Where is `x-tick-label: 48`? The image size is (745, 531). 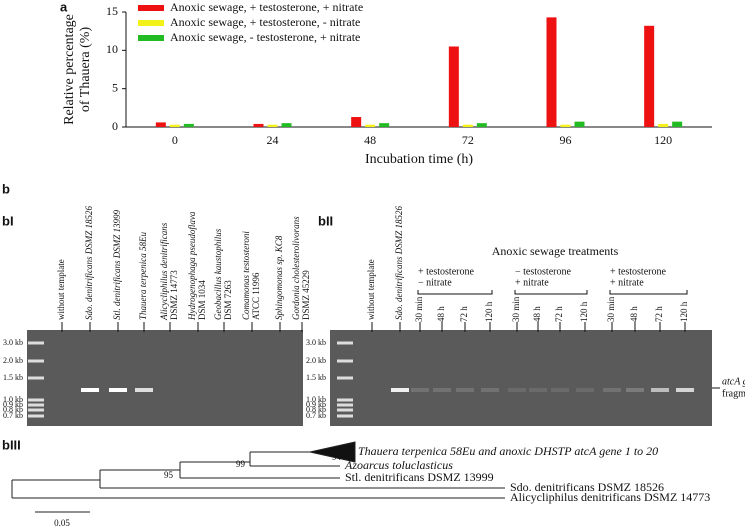
x-tick-label: 48 is located at coordinates (370, 140).